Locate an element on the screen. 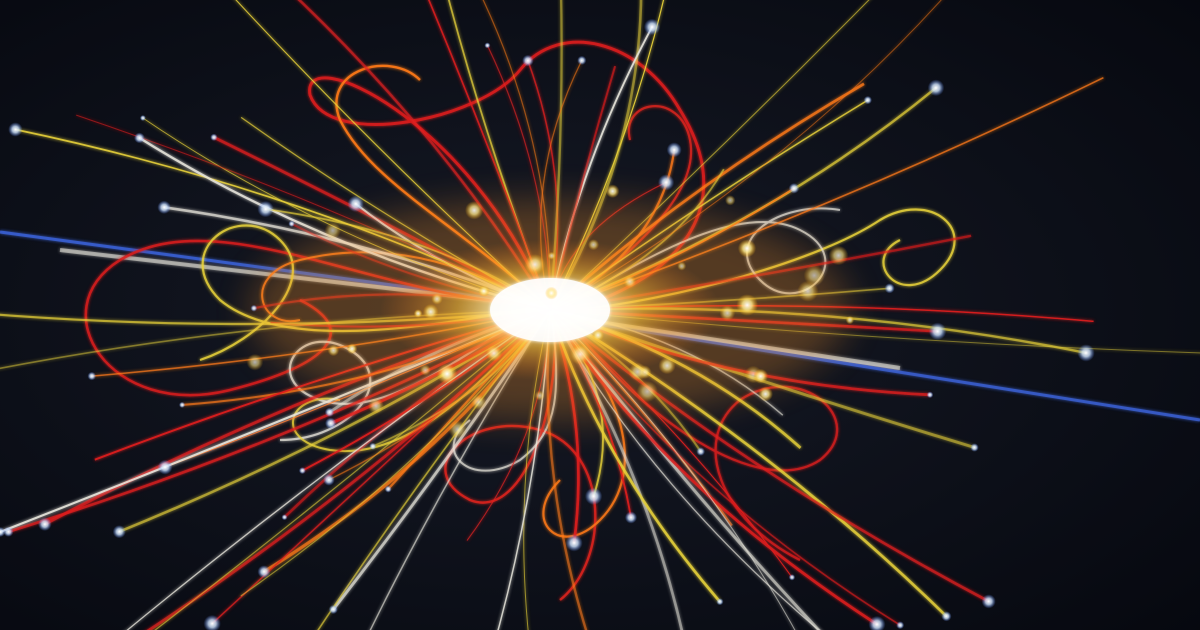 The image size is (1200, 630). curl-track-red-large-top is located at coordinates (507, 171).